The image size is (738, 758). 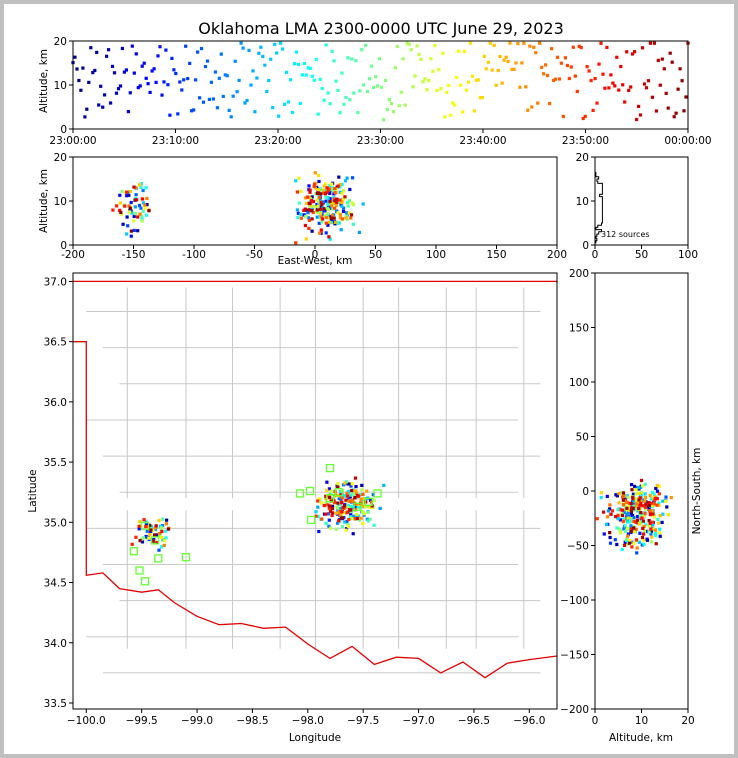 What do you see at coordinates (582, 158) in the screenshot?
I see `hist-ytick-label: 20` at bounding box center [582, 158].